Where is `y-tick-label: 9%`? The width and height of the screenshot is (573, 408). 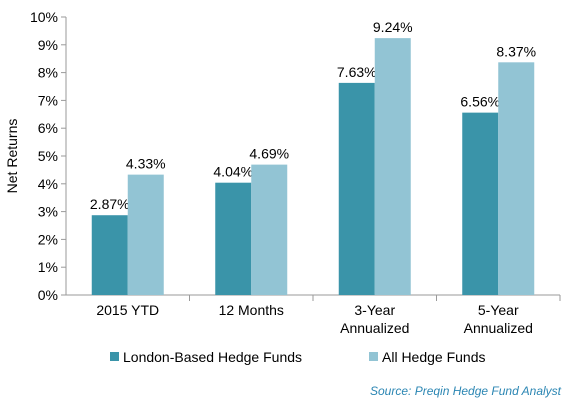
y-tick-label: 9% is located at coordinates (48, 45).